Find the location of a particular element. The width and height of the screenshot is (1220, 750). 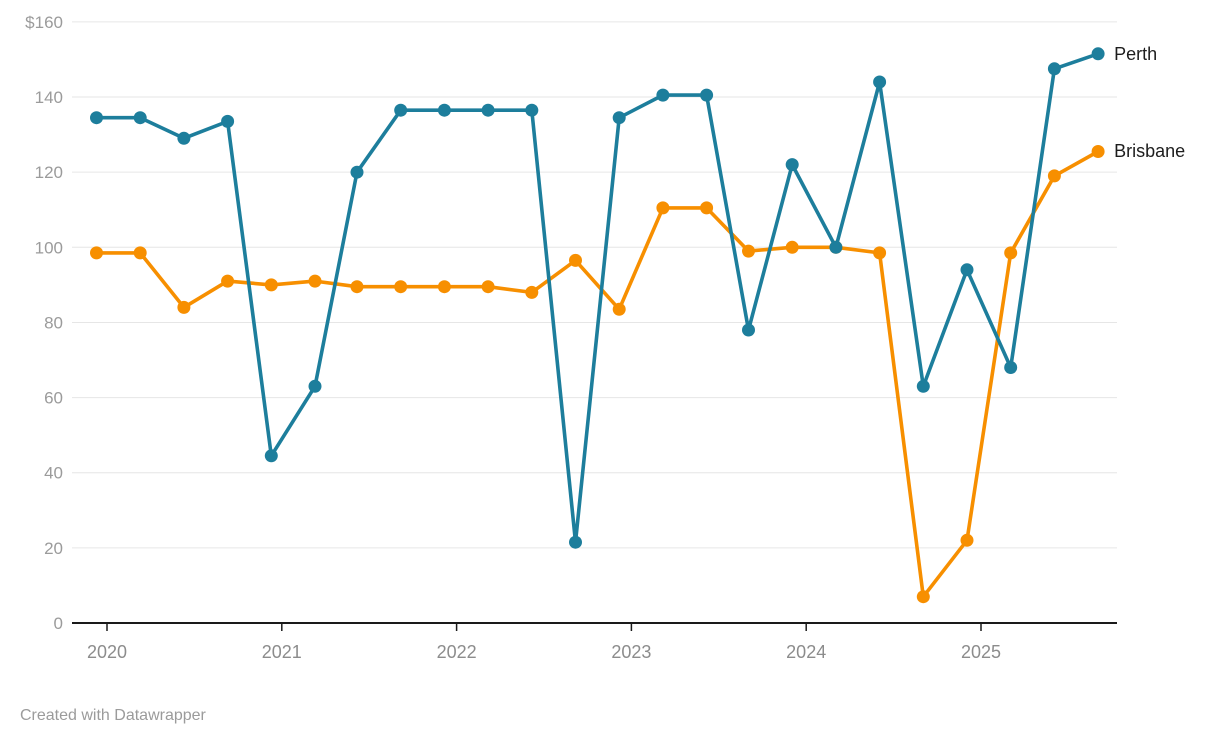

y-axis-tick-label: 0 is located at coordinates (58, 623).